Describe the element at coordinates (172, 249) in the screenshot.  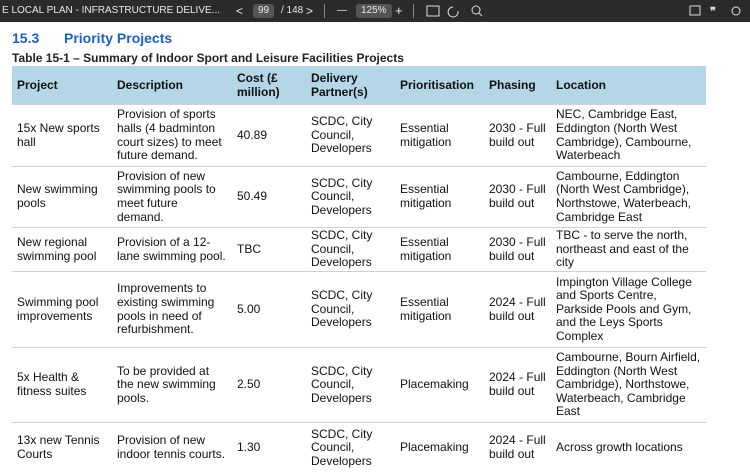
I see `table-cell: Provision of a 12-lane swimming pool.` at that location.